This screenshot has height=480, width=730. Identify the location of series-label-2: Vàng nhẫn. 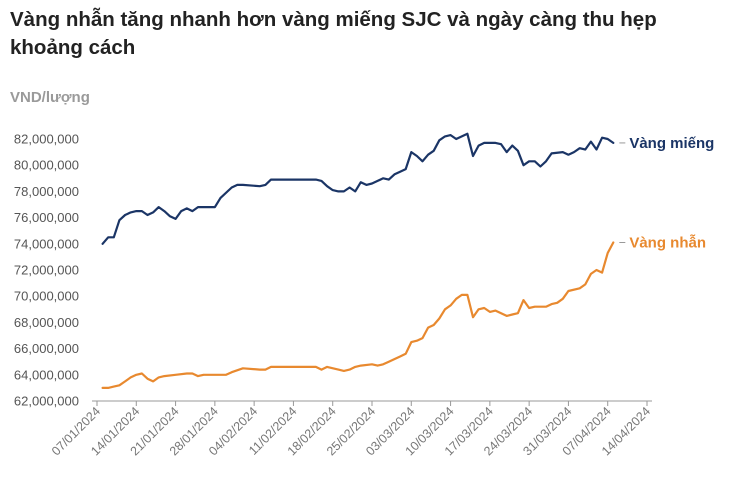
(667, 242).